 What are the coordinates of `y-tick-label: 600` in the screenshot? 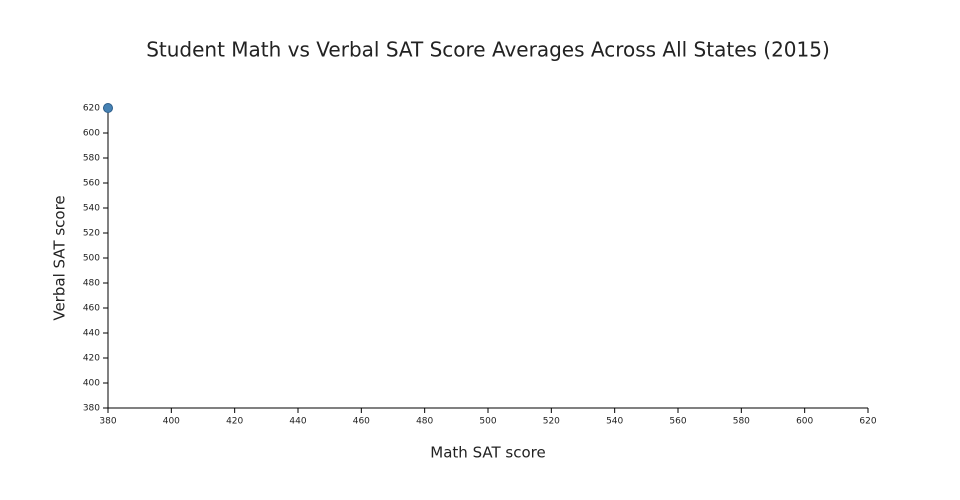 It's located at (91, 134).